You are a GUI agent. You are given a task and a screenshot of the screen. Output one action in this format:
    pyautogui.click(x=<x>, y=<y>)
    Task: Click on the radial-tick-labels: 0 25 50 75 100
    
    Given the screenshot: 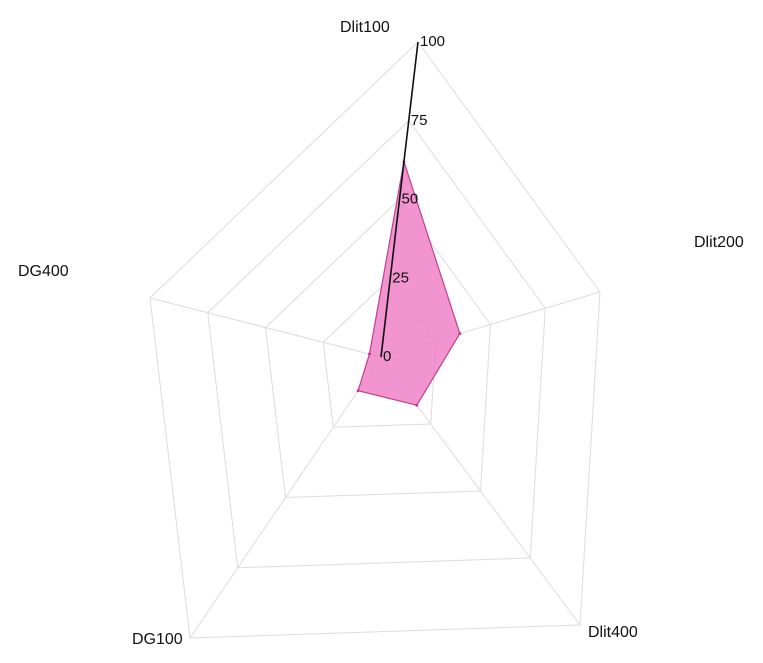 What is the action you would take?
    pyautogui.click(x=414, y=199)
    